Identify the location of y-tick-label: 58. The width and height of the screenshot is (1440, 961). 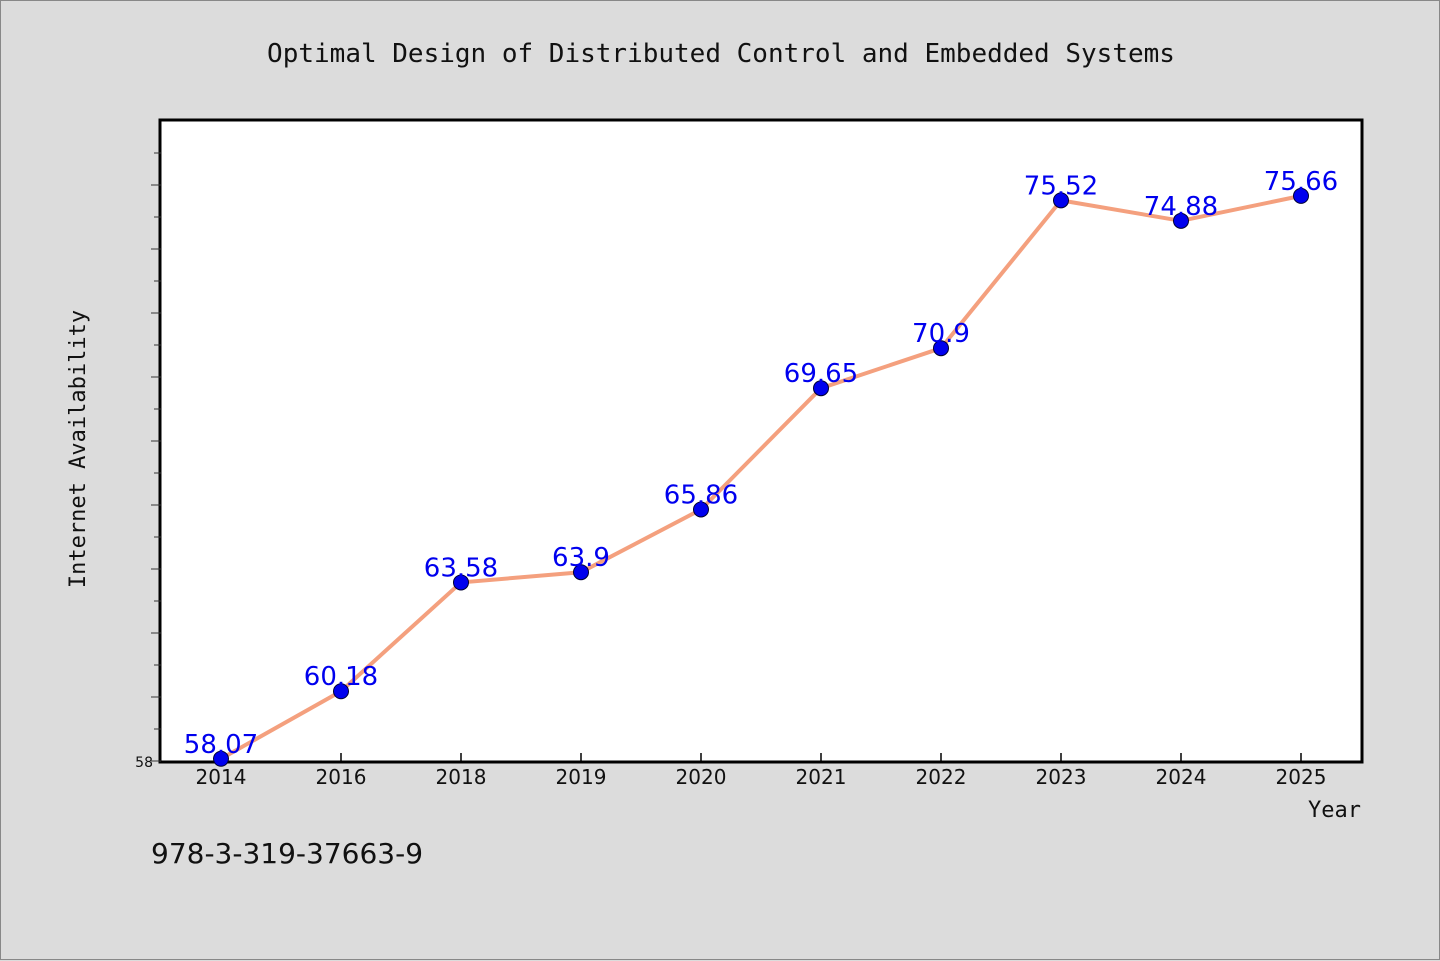
(144, 763).